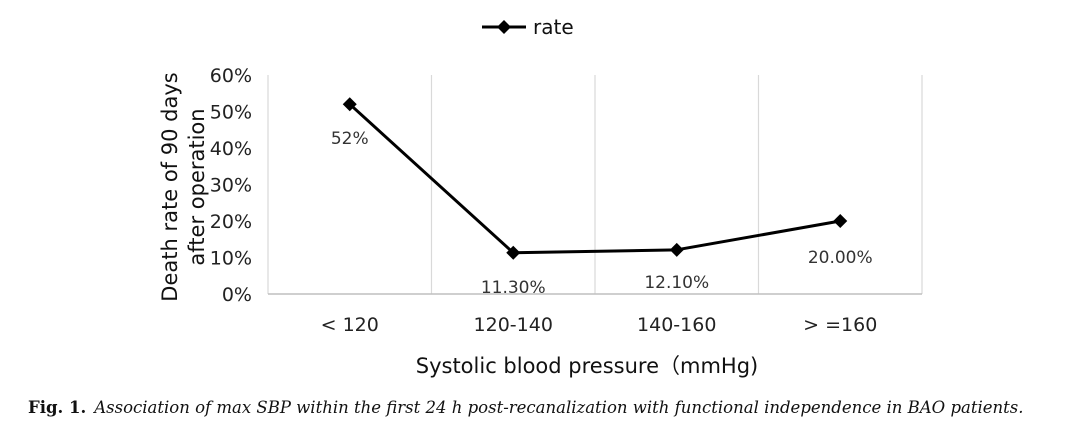 The image size is (1080, 447). Describe the element at coordinates (57, 407) in the screenshot. I see `figure-number: Fig. 1.` at that location.